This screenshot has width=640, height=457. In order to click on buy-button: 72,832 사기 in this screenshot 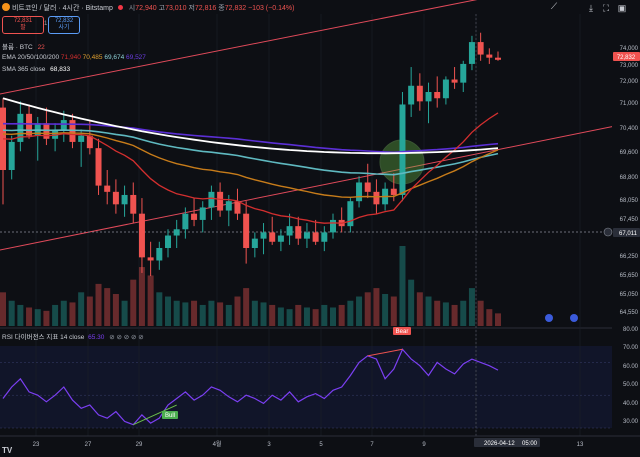, I will do `click(64, 25)`.